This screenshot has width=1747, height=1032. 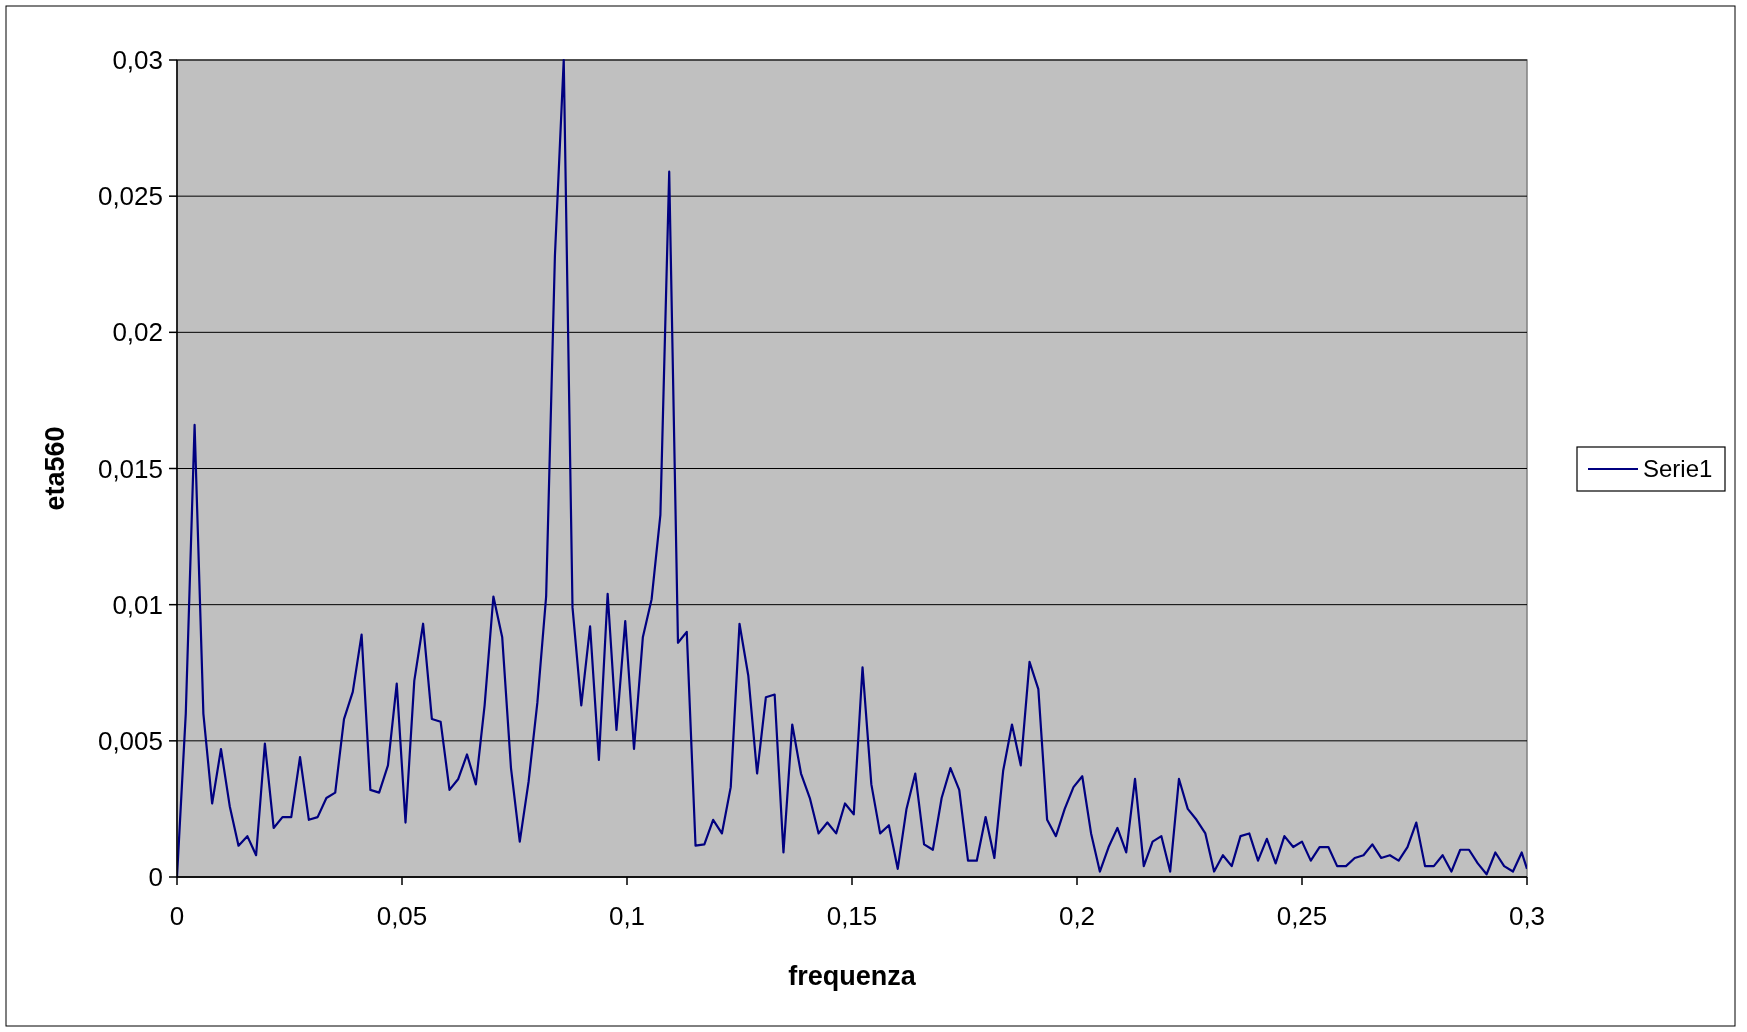 I want to click on legend-label: Serie1, so click(x=1678, y=469).